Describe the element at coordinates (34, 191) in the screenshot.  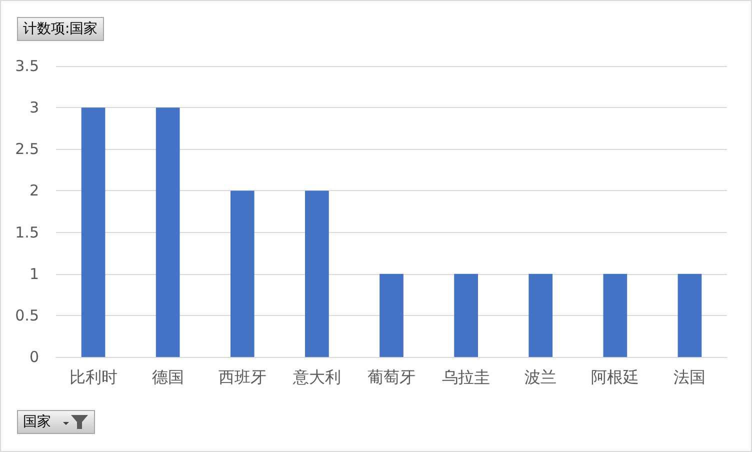
I see `y-tick-label: 2` at that location.